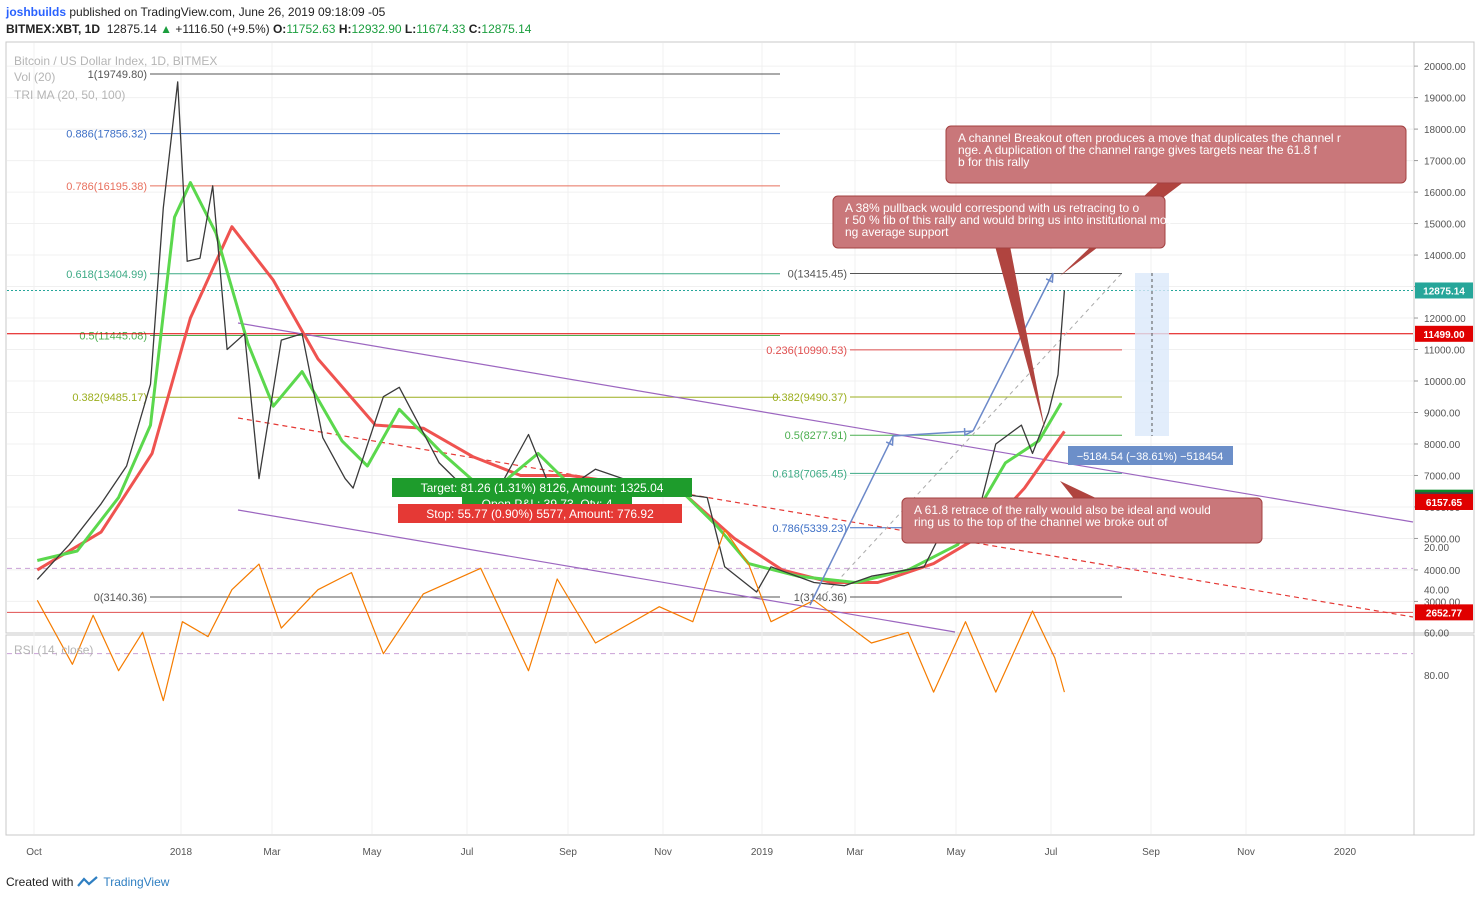  Describe the element at coordinates (222, 29) in the screenshot. I see `price-change: +1116.50 (+9.5%)` at that location.